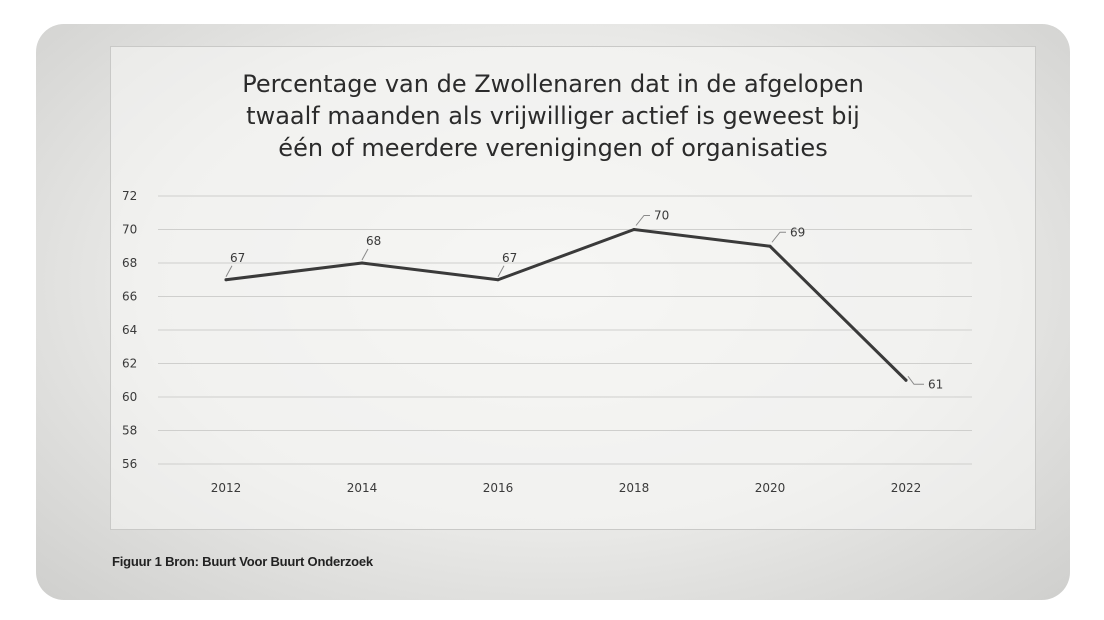  Describe the element at coordinates (129, 196) in the screenshot. I see `y-tick-label: 72` at that location.